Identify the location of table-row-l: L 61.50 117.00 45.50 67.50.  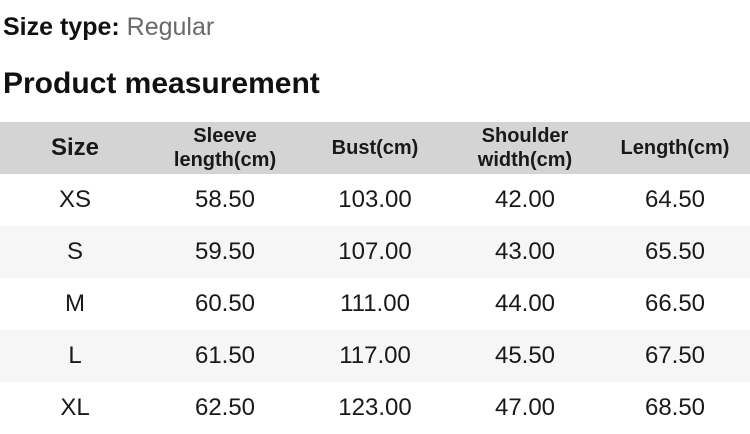
(375, 356).